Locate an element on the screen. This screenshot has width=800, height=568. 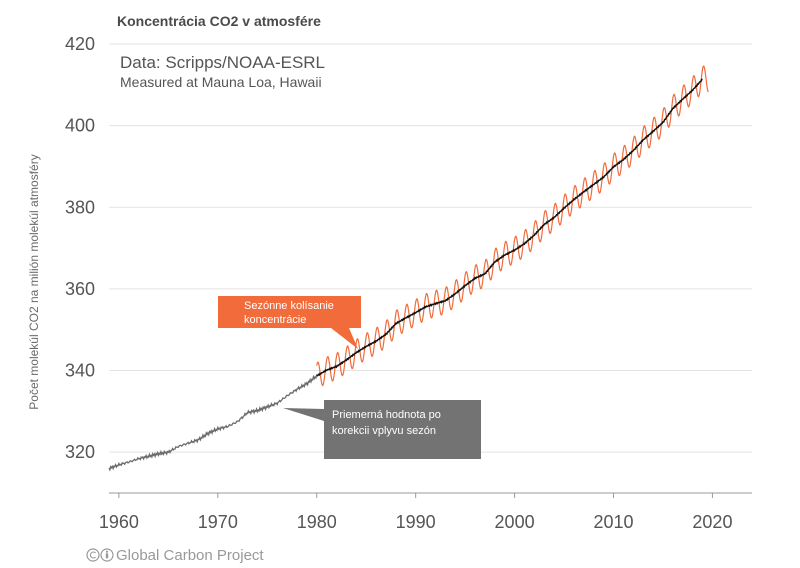
annotation-average-box is located at coordinates (402, 429).